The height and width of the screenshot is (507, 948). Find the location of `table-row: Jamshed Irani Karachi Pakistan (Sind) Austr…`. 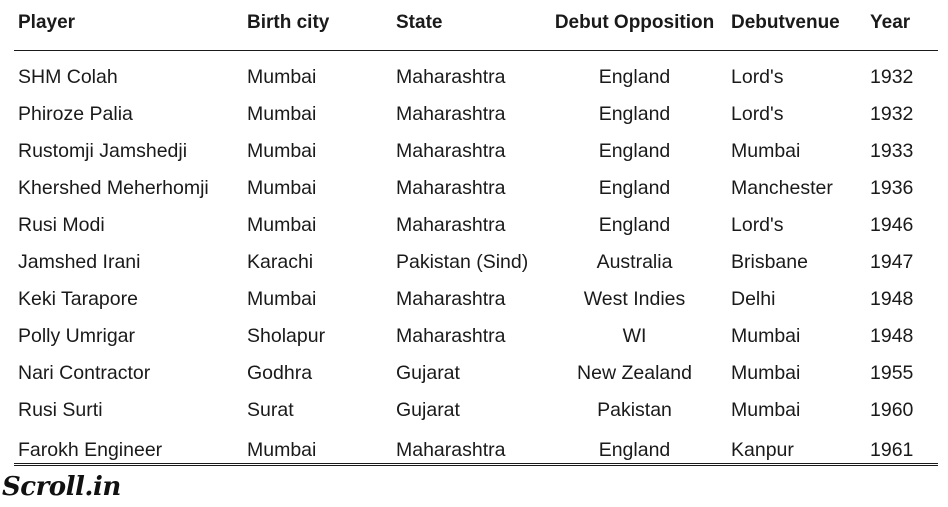

table-row: Jamshed Irani Karachi Pakistan (Sind) Austr… is located at coordinates (476, 262).